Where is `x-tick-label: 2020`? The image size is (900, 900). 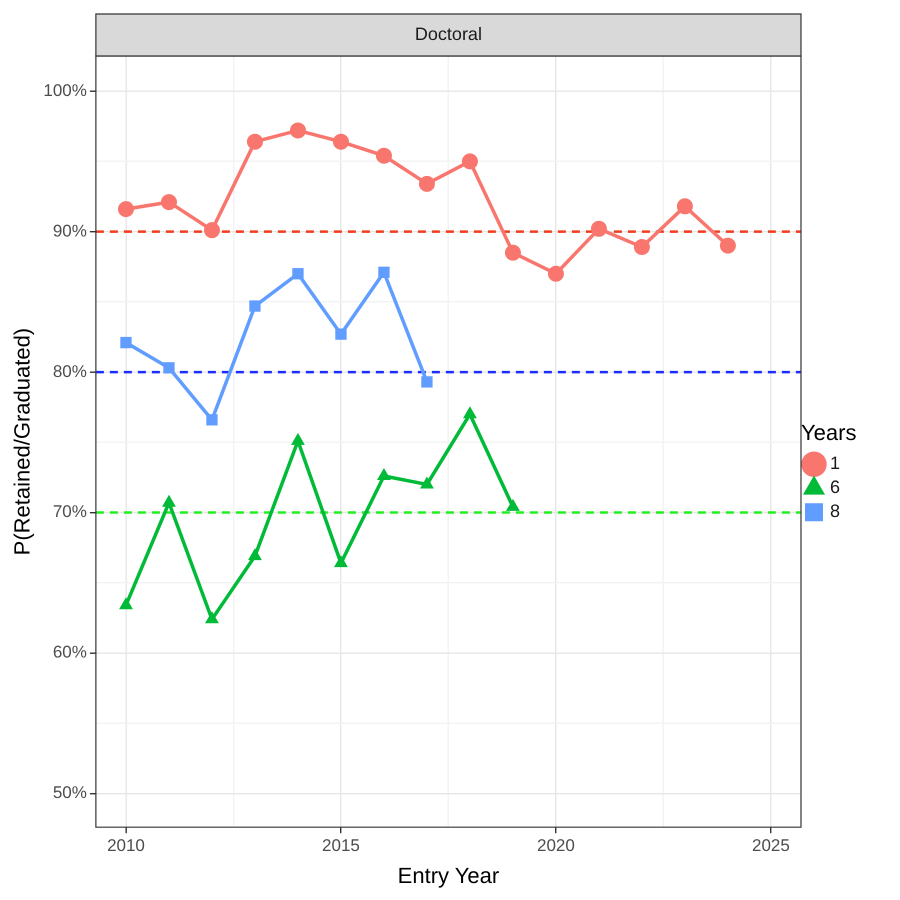
x-tick-label: 2020 is located at coordinates (556, 846).